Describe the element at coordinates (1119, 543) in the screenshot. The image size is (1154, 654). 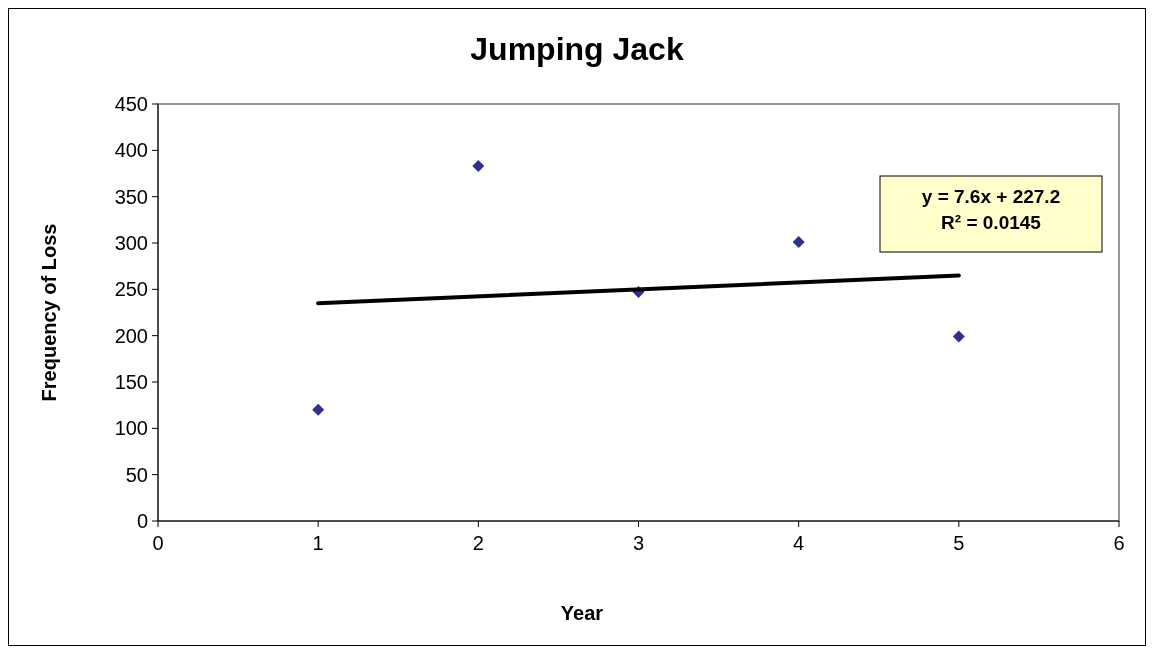
I see `x-tick-label: 6` at that location.